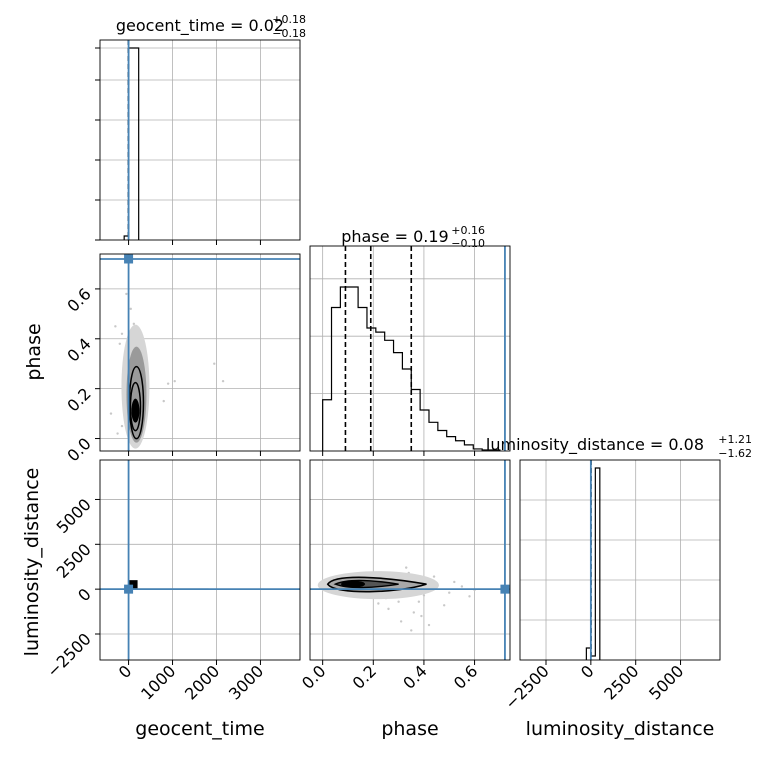  Describe the element at coordinates (621, 682) in the screenshot. I see `x-tick-label: 2500` at that location.